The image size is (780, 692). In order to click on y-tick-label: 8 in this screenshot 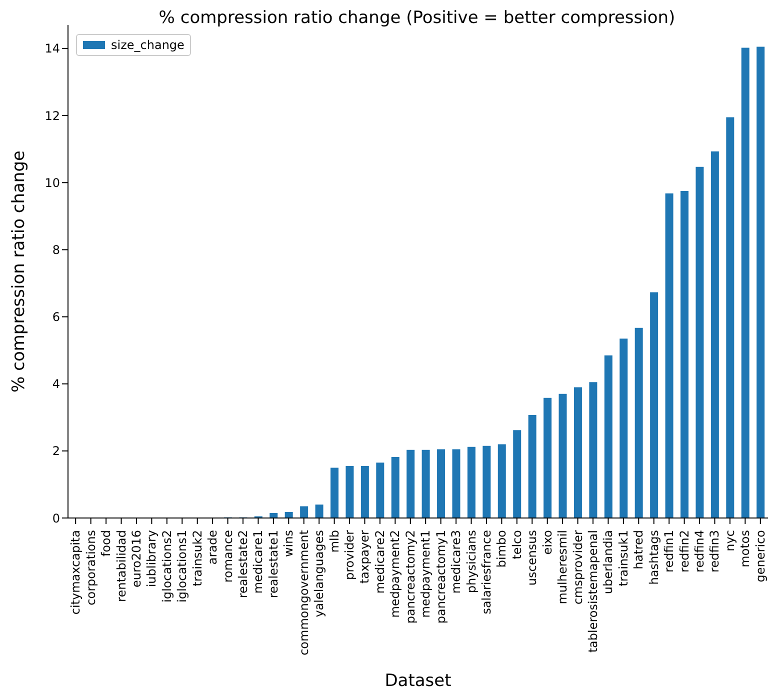, I will do `click(56, 249)`.